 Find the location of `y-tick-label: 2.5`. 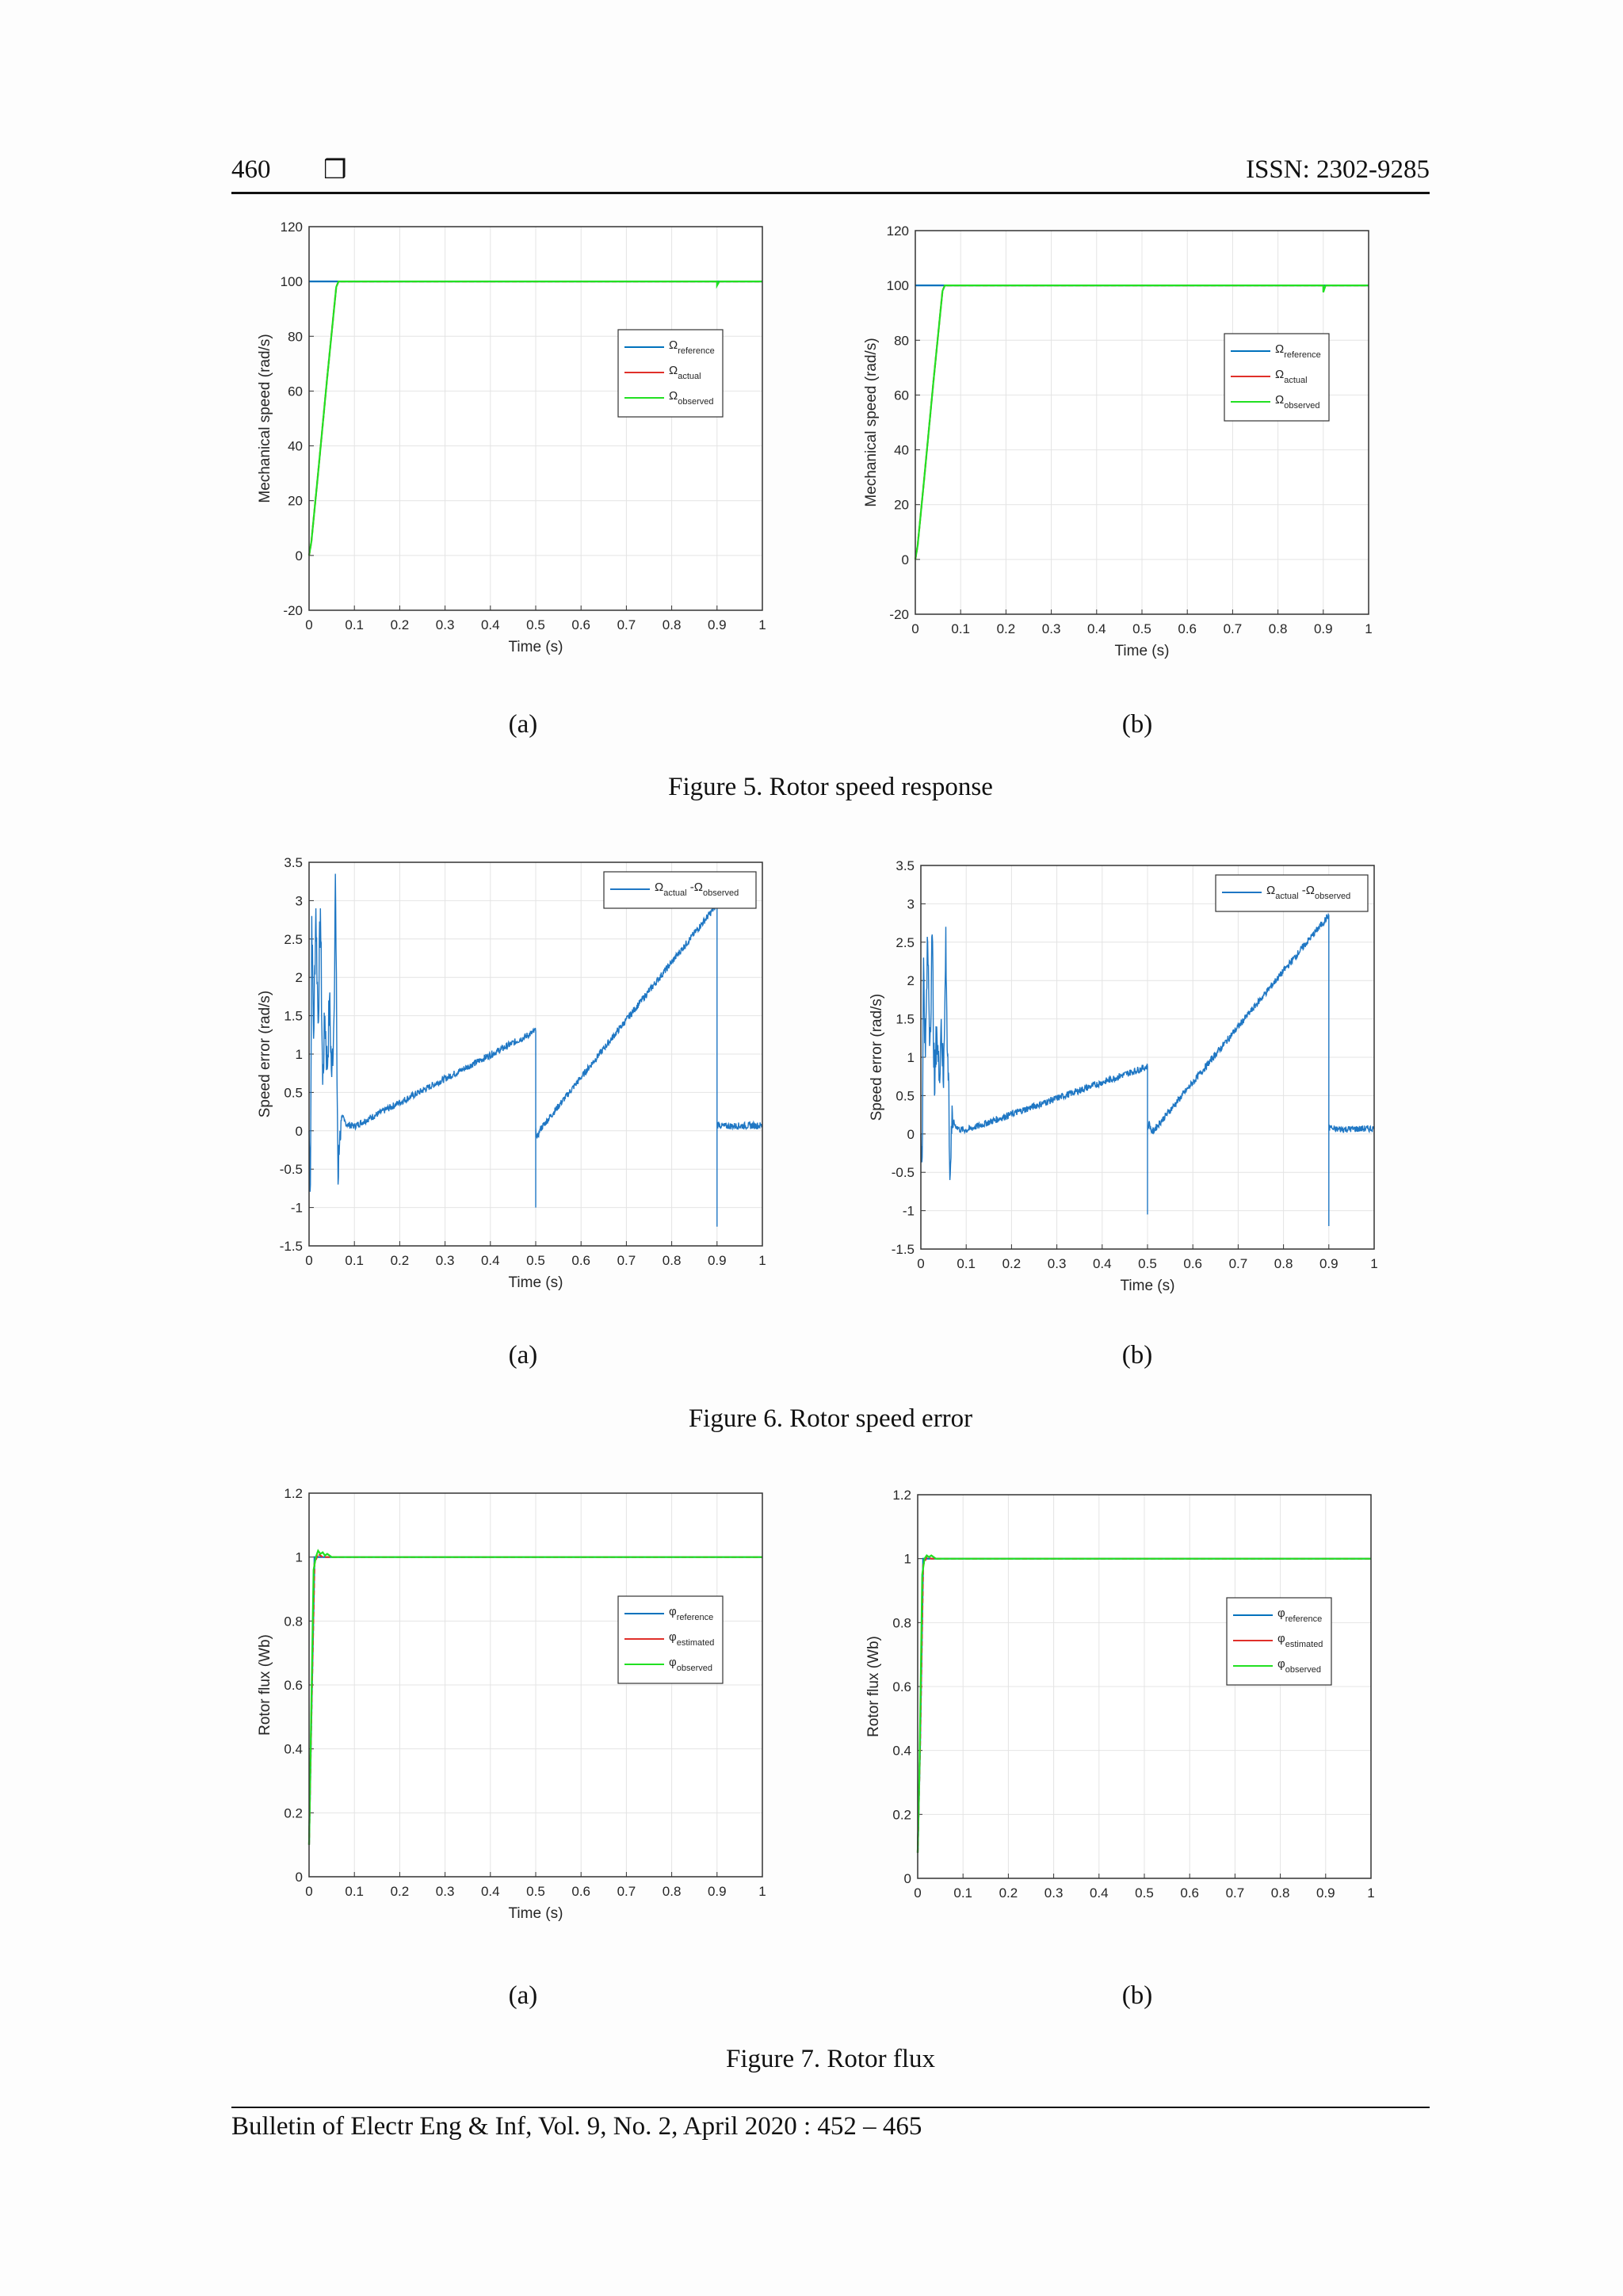

y-tick-label: 2.5 is located at coordinates (905, 942).